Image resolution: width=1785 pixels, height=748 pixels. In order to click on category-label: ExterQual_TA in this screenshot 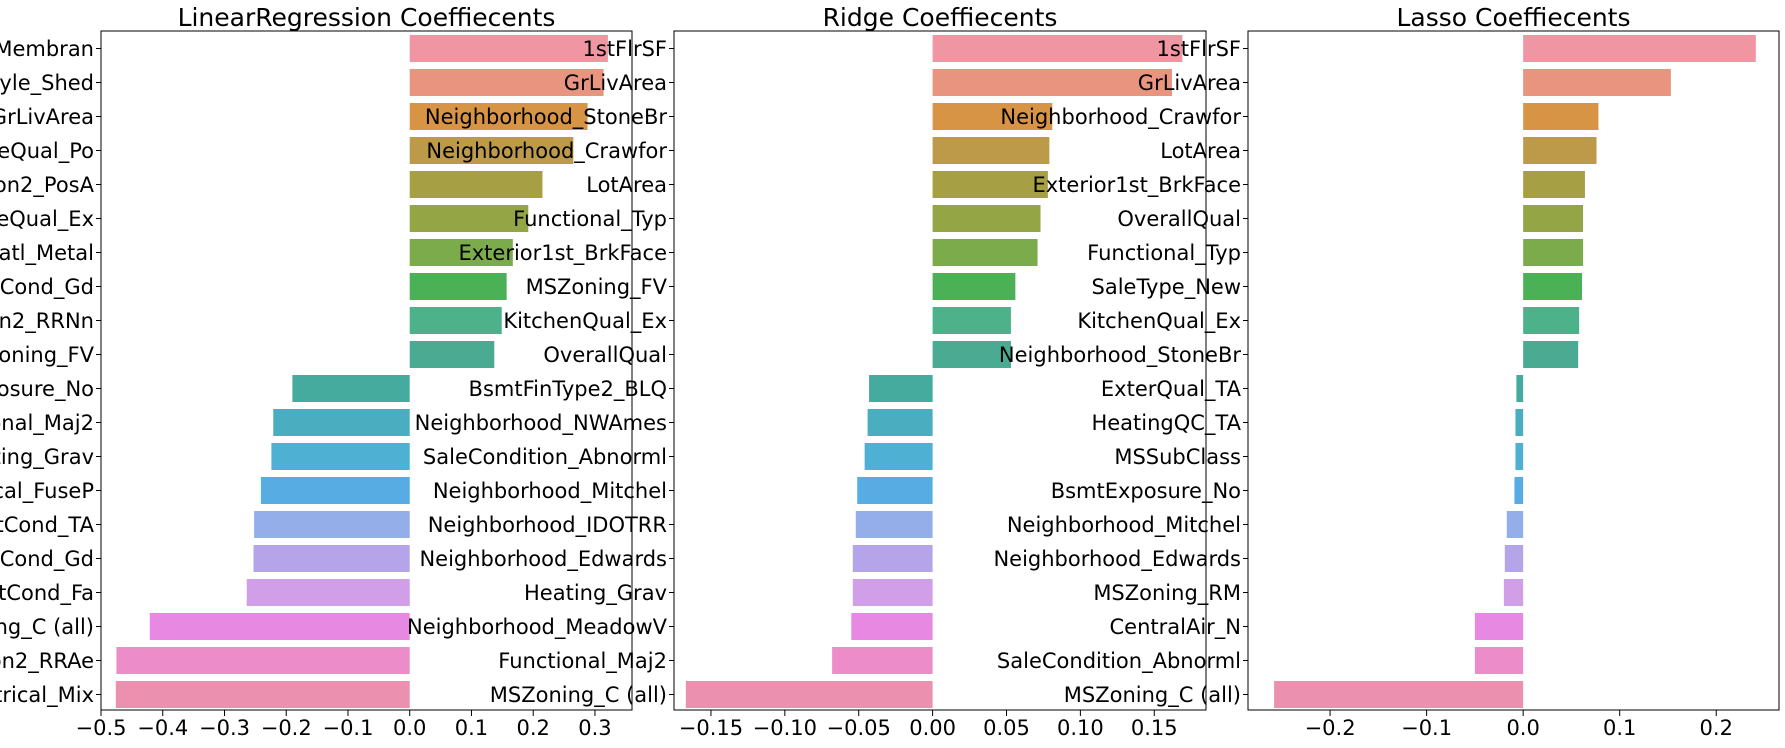, I will do `click(1171, 389)`.